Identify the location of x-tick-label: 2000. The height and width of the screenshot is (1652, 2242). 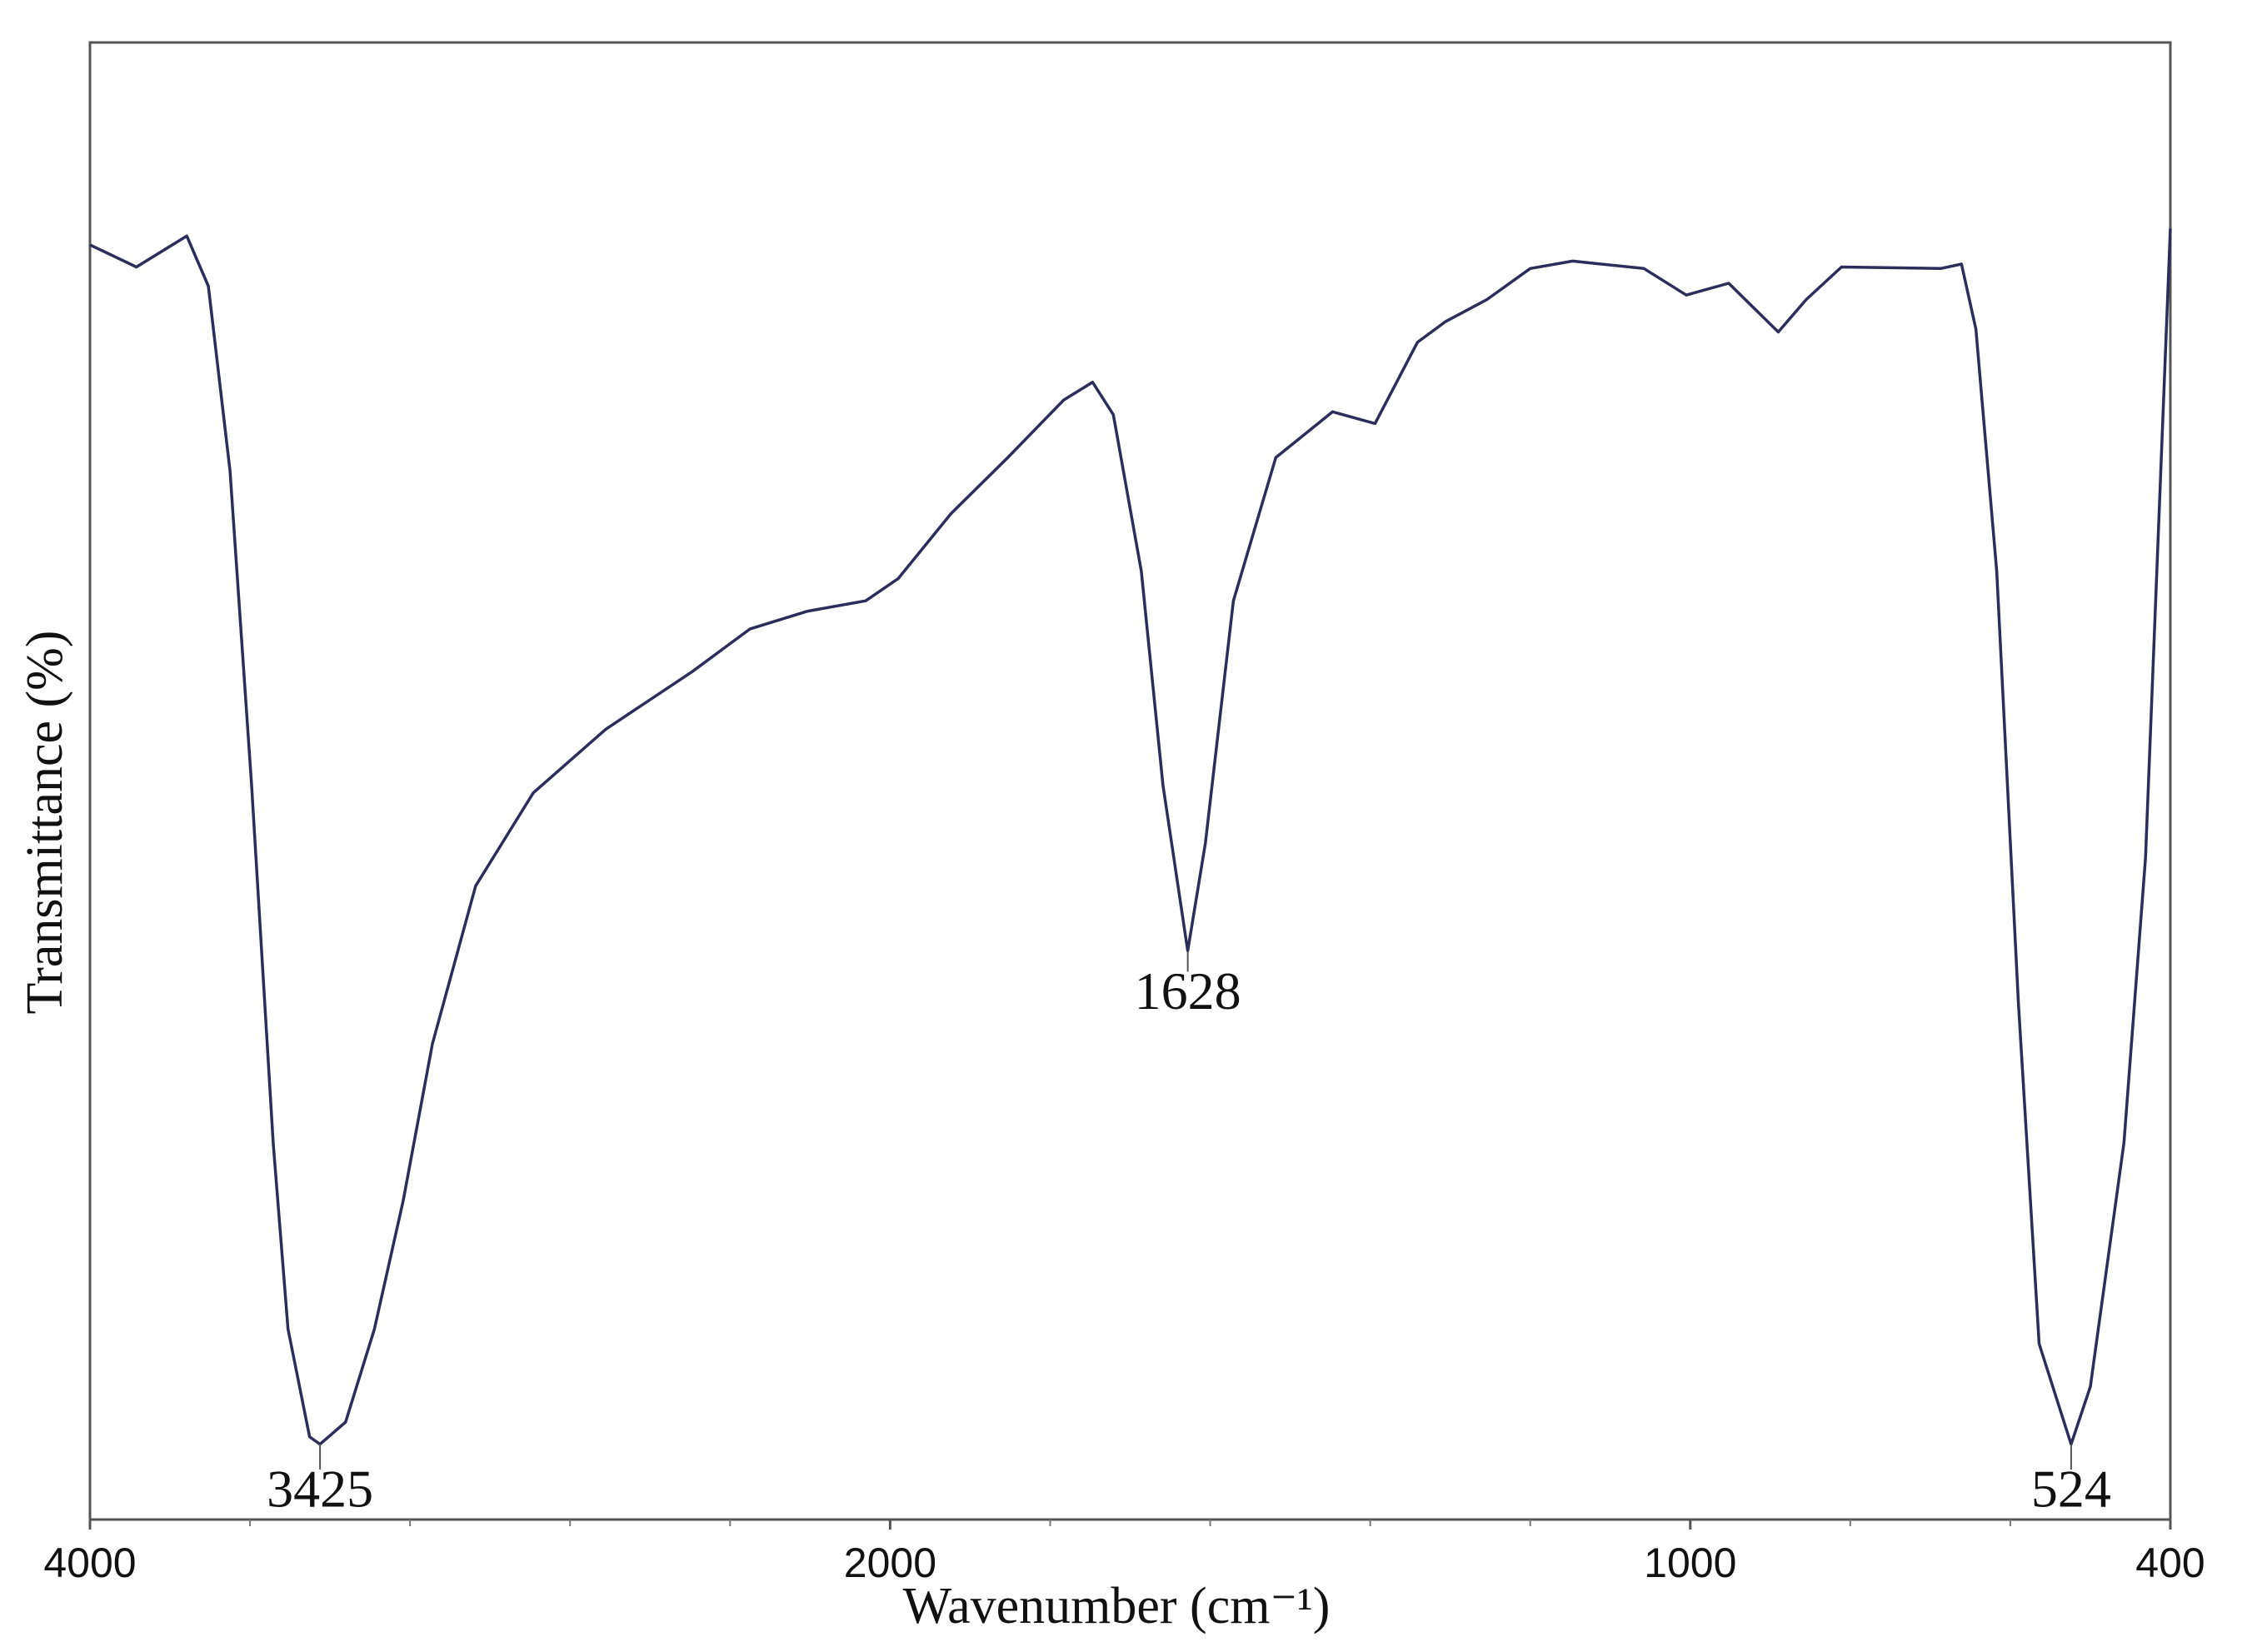
(890, 1563).